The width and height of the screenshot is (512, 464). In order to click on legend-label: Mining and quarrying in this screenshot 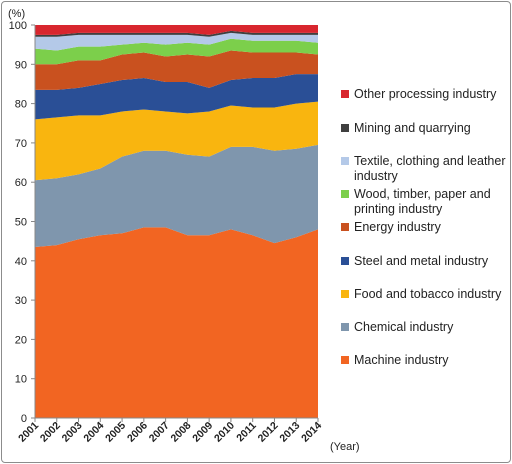, I will do `click(412, 128)`.